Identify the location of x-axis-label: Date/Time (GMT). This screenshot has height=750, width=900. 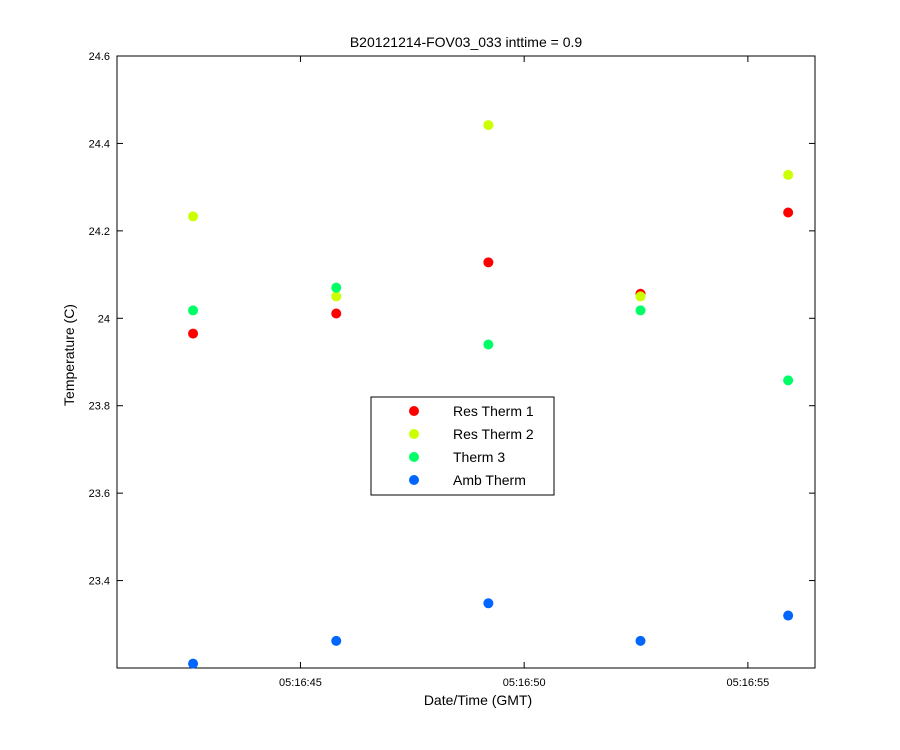
(478, 700).